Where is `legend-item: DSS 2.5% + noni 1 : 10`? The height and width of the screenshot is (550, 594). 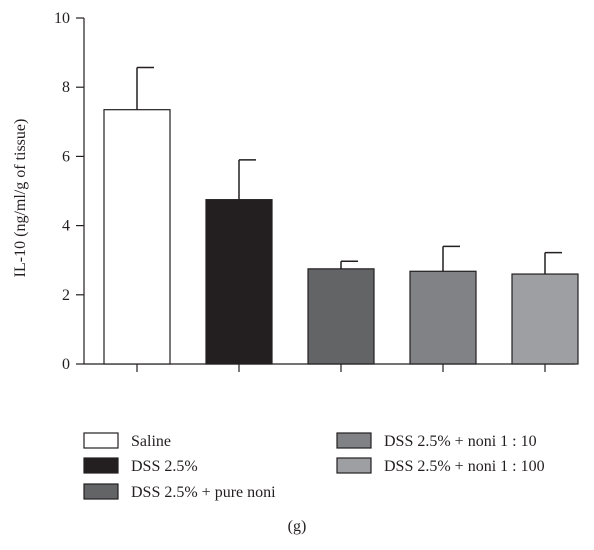 legend-item: DSS 2.5% + noni 1 : 10 is located at coordinates (436, 441).